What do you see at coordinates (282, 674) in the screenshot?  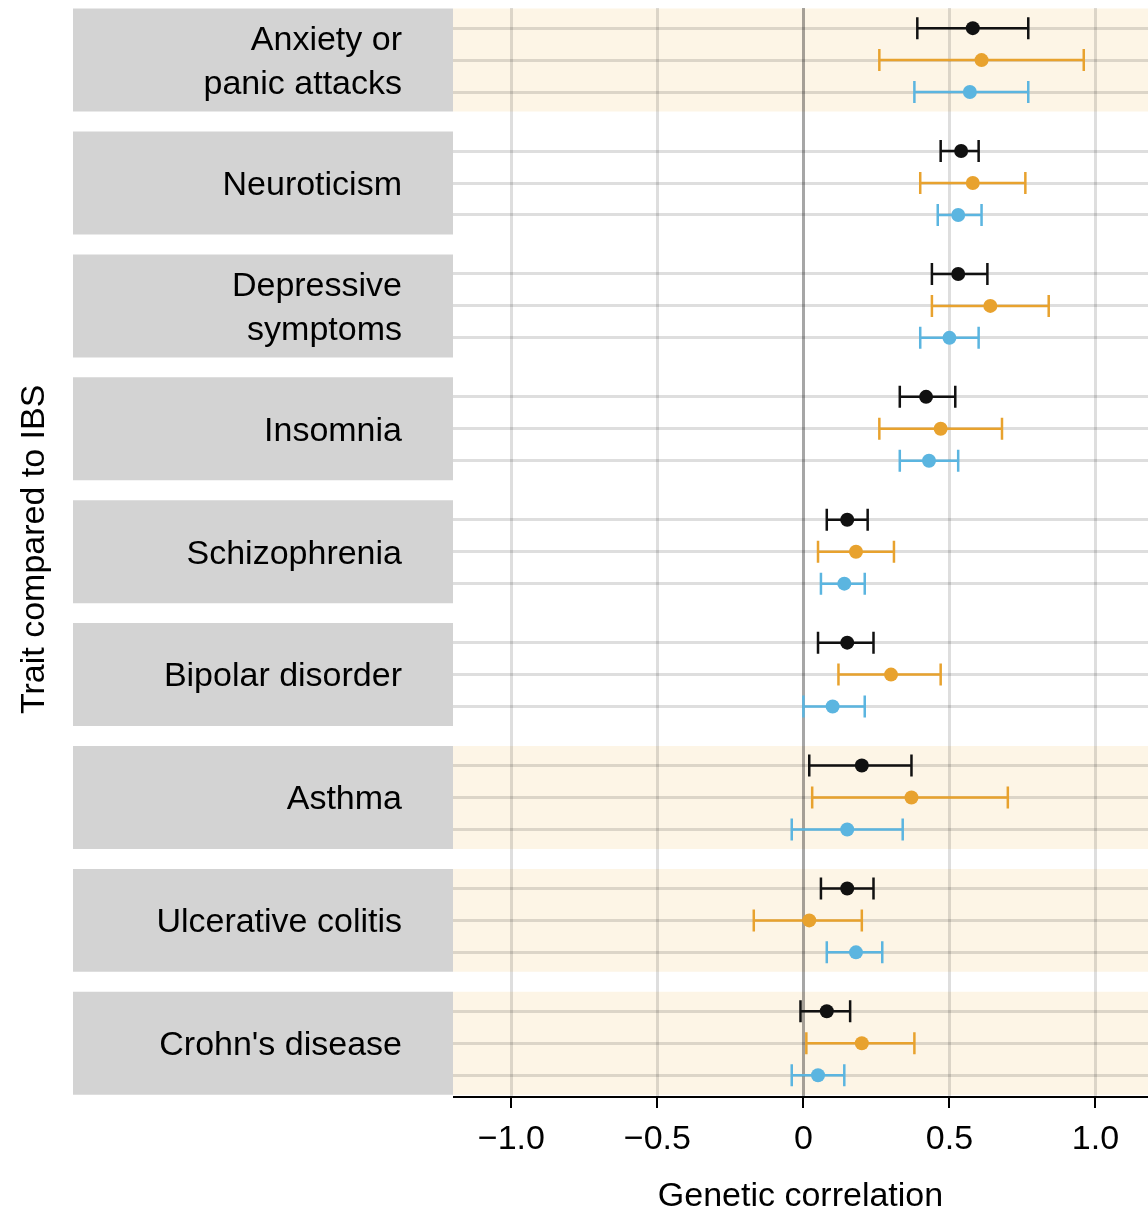 I see `y-tick-label: Bipolar disorder` at bounding box center [282, 674].